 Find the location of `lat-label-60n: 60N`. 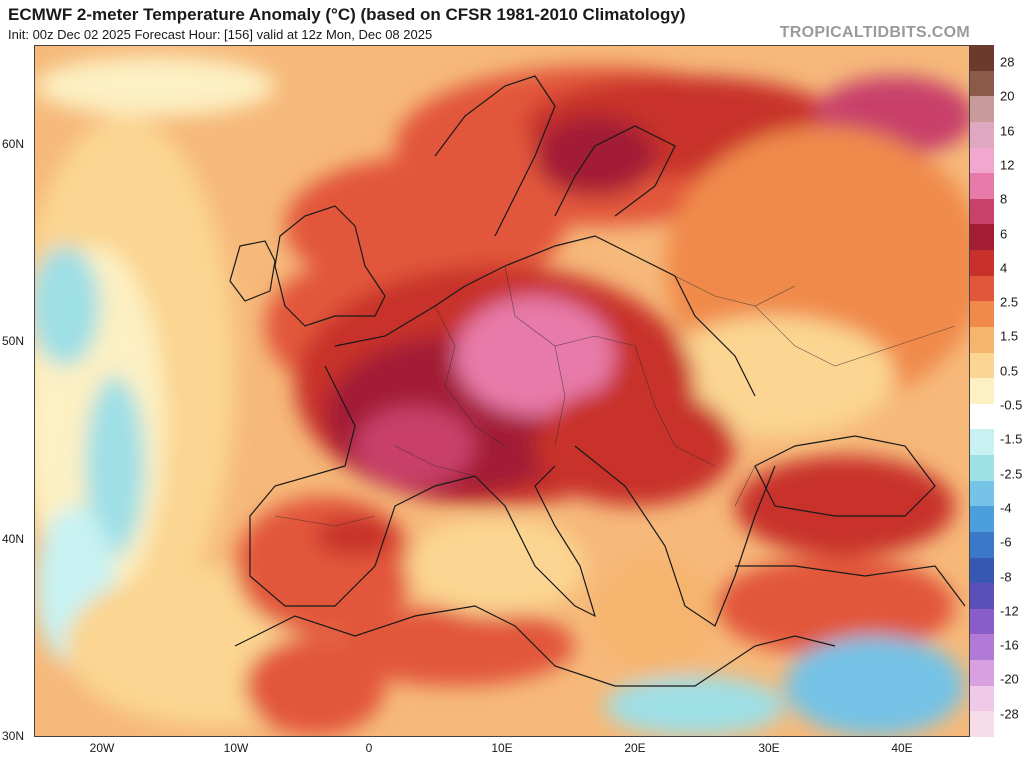

lat-label-60n: 60N is located at coordinates (13, 144).